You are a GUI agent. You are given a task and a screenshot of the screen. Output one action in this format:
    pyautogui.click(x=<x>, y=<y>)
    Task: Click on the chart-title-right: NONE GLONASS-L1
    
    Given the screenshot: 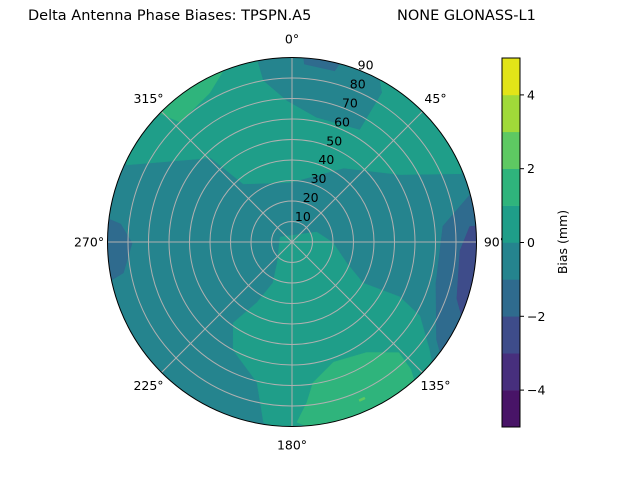 What is the action you would take?
    pyautogui.click(x=466, y=16)
    